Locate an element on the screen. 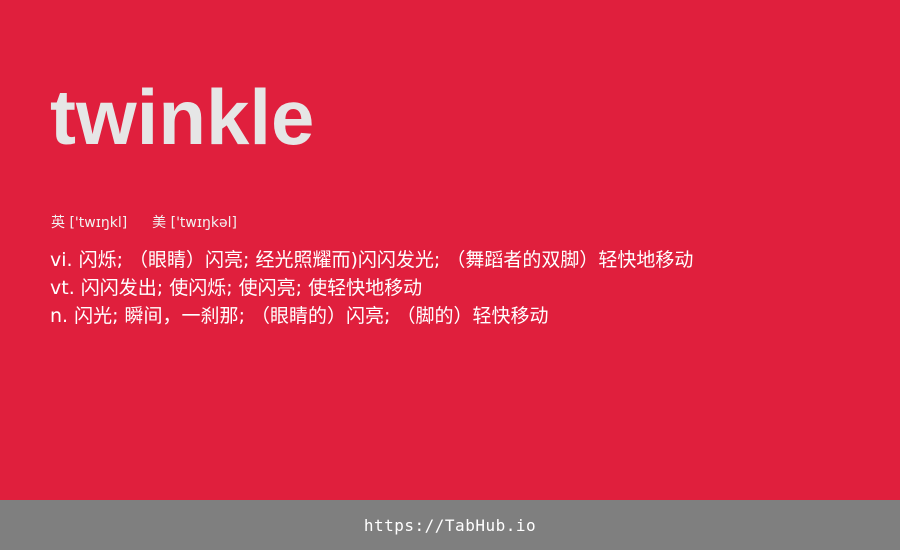 This screenshot has width=900, height=550. pronunciation-line: 英 ['twɪŋkl] 美 ['twɪŋkəl] is located at coordinates (144, 223).